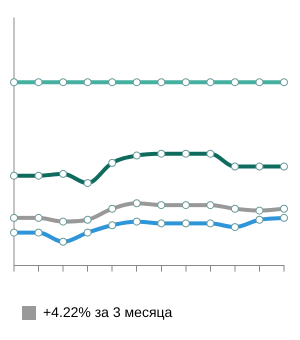 The height and width of the screenshot is (340, 300). Describe the element at coordinates (108, 312) in the screenshot. I see `legend-label: +4.22% за 3 месяца` at that location.